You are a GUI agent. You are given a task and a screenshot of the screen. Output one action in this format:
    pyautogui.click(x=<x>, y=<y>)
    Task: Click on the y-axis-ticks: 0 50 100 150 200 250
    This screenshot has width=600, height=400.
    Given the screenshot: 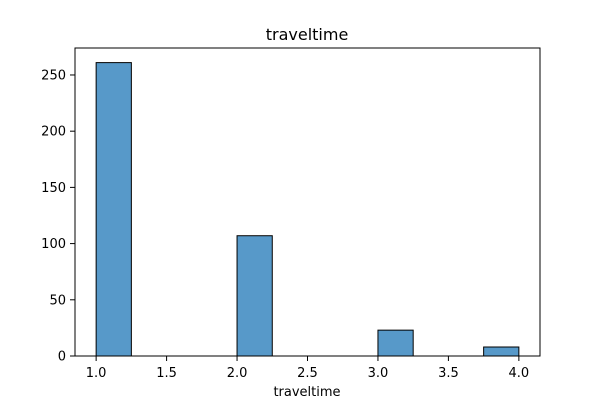 What is the action you would take?
    pyautogui.click(x=58, y=216)
    